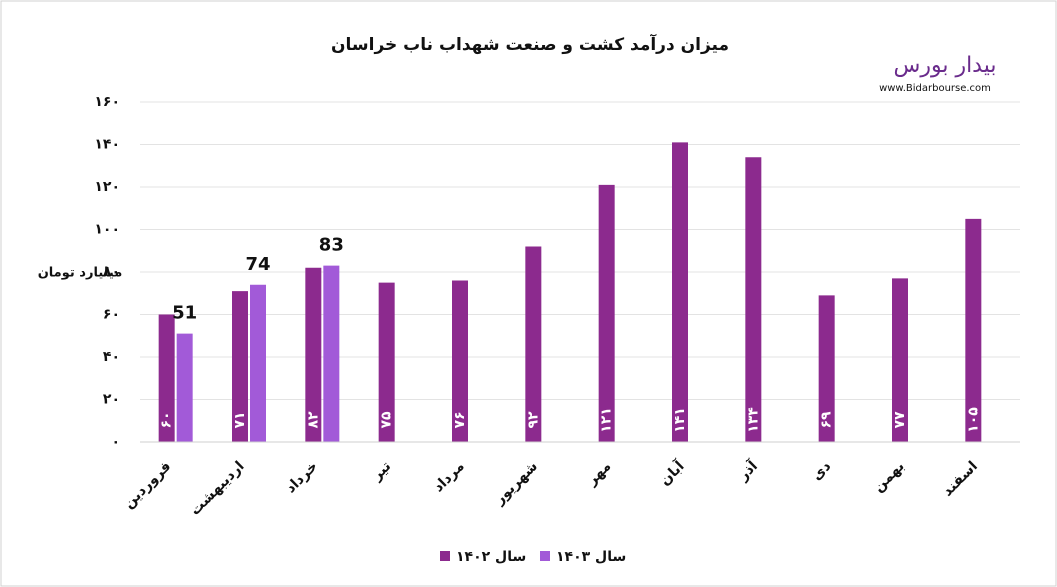 This screenshot has height=587, width=1057. I want to click on data-label: ۱۰۵, so click(973, 420).